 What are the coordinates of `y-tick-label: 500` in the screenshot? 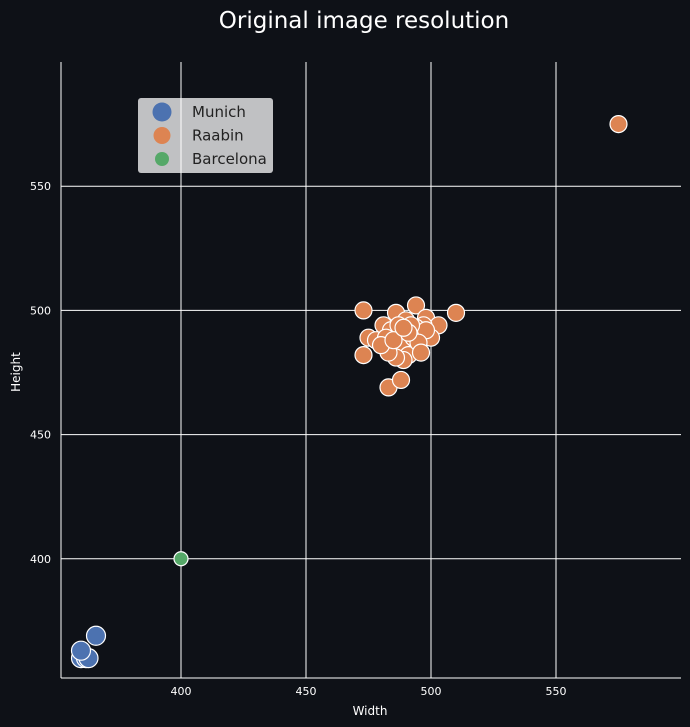 It's located at (40, 310).